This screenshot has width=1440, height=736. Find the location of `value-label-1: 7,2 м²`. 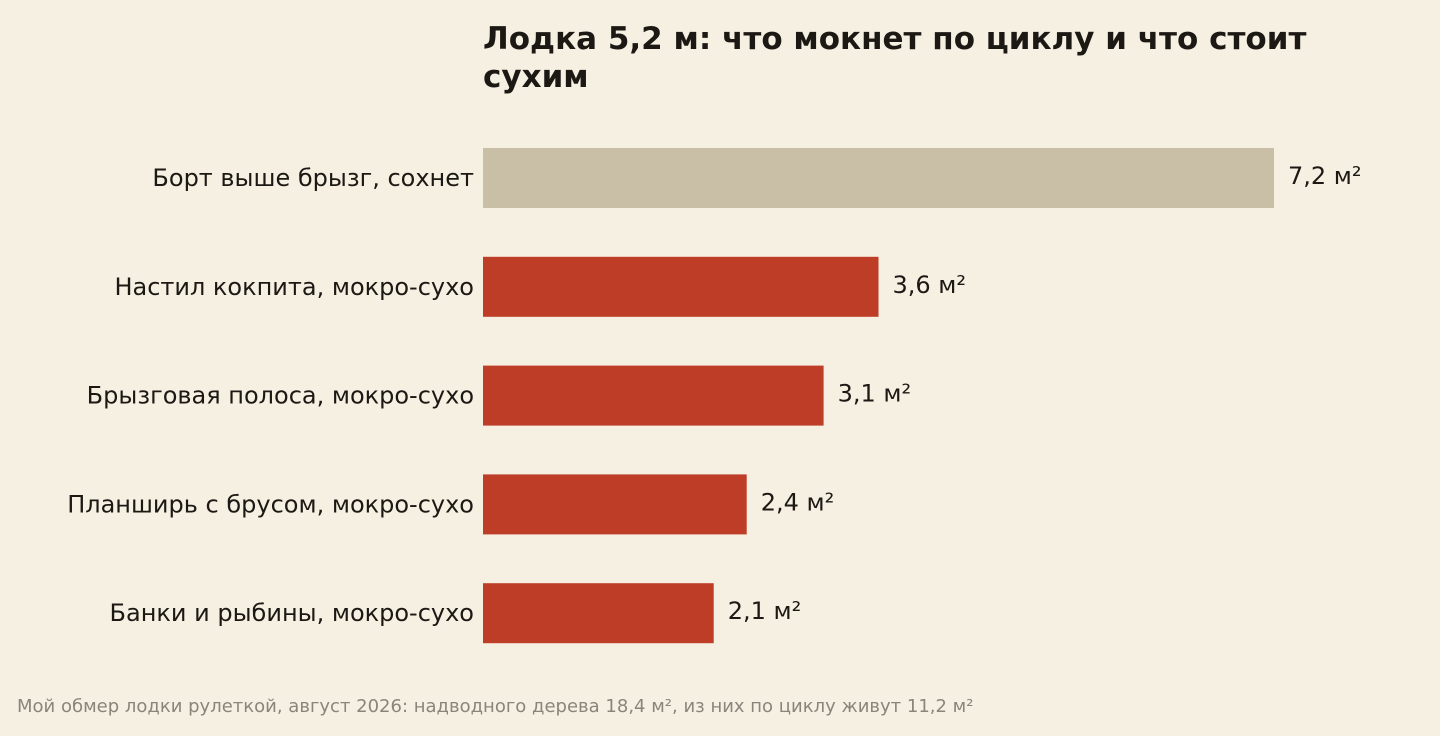

value-label-1: 7,2 м² is located at coordinates (1325, 176).